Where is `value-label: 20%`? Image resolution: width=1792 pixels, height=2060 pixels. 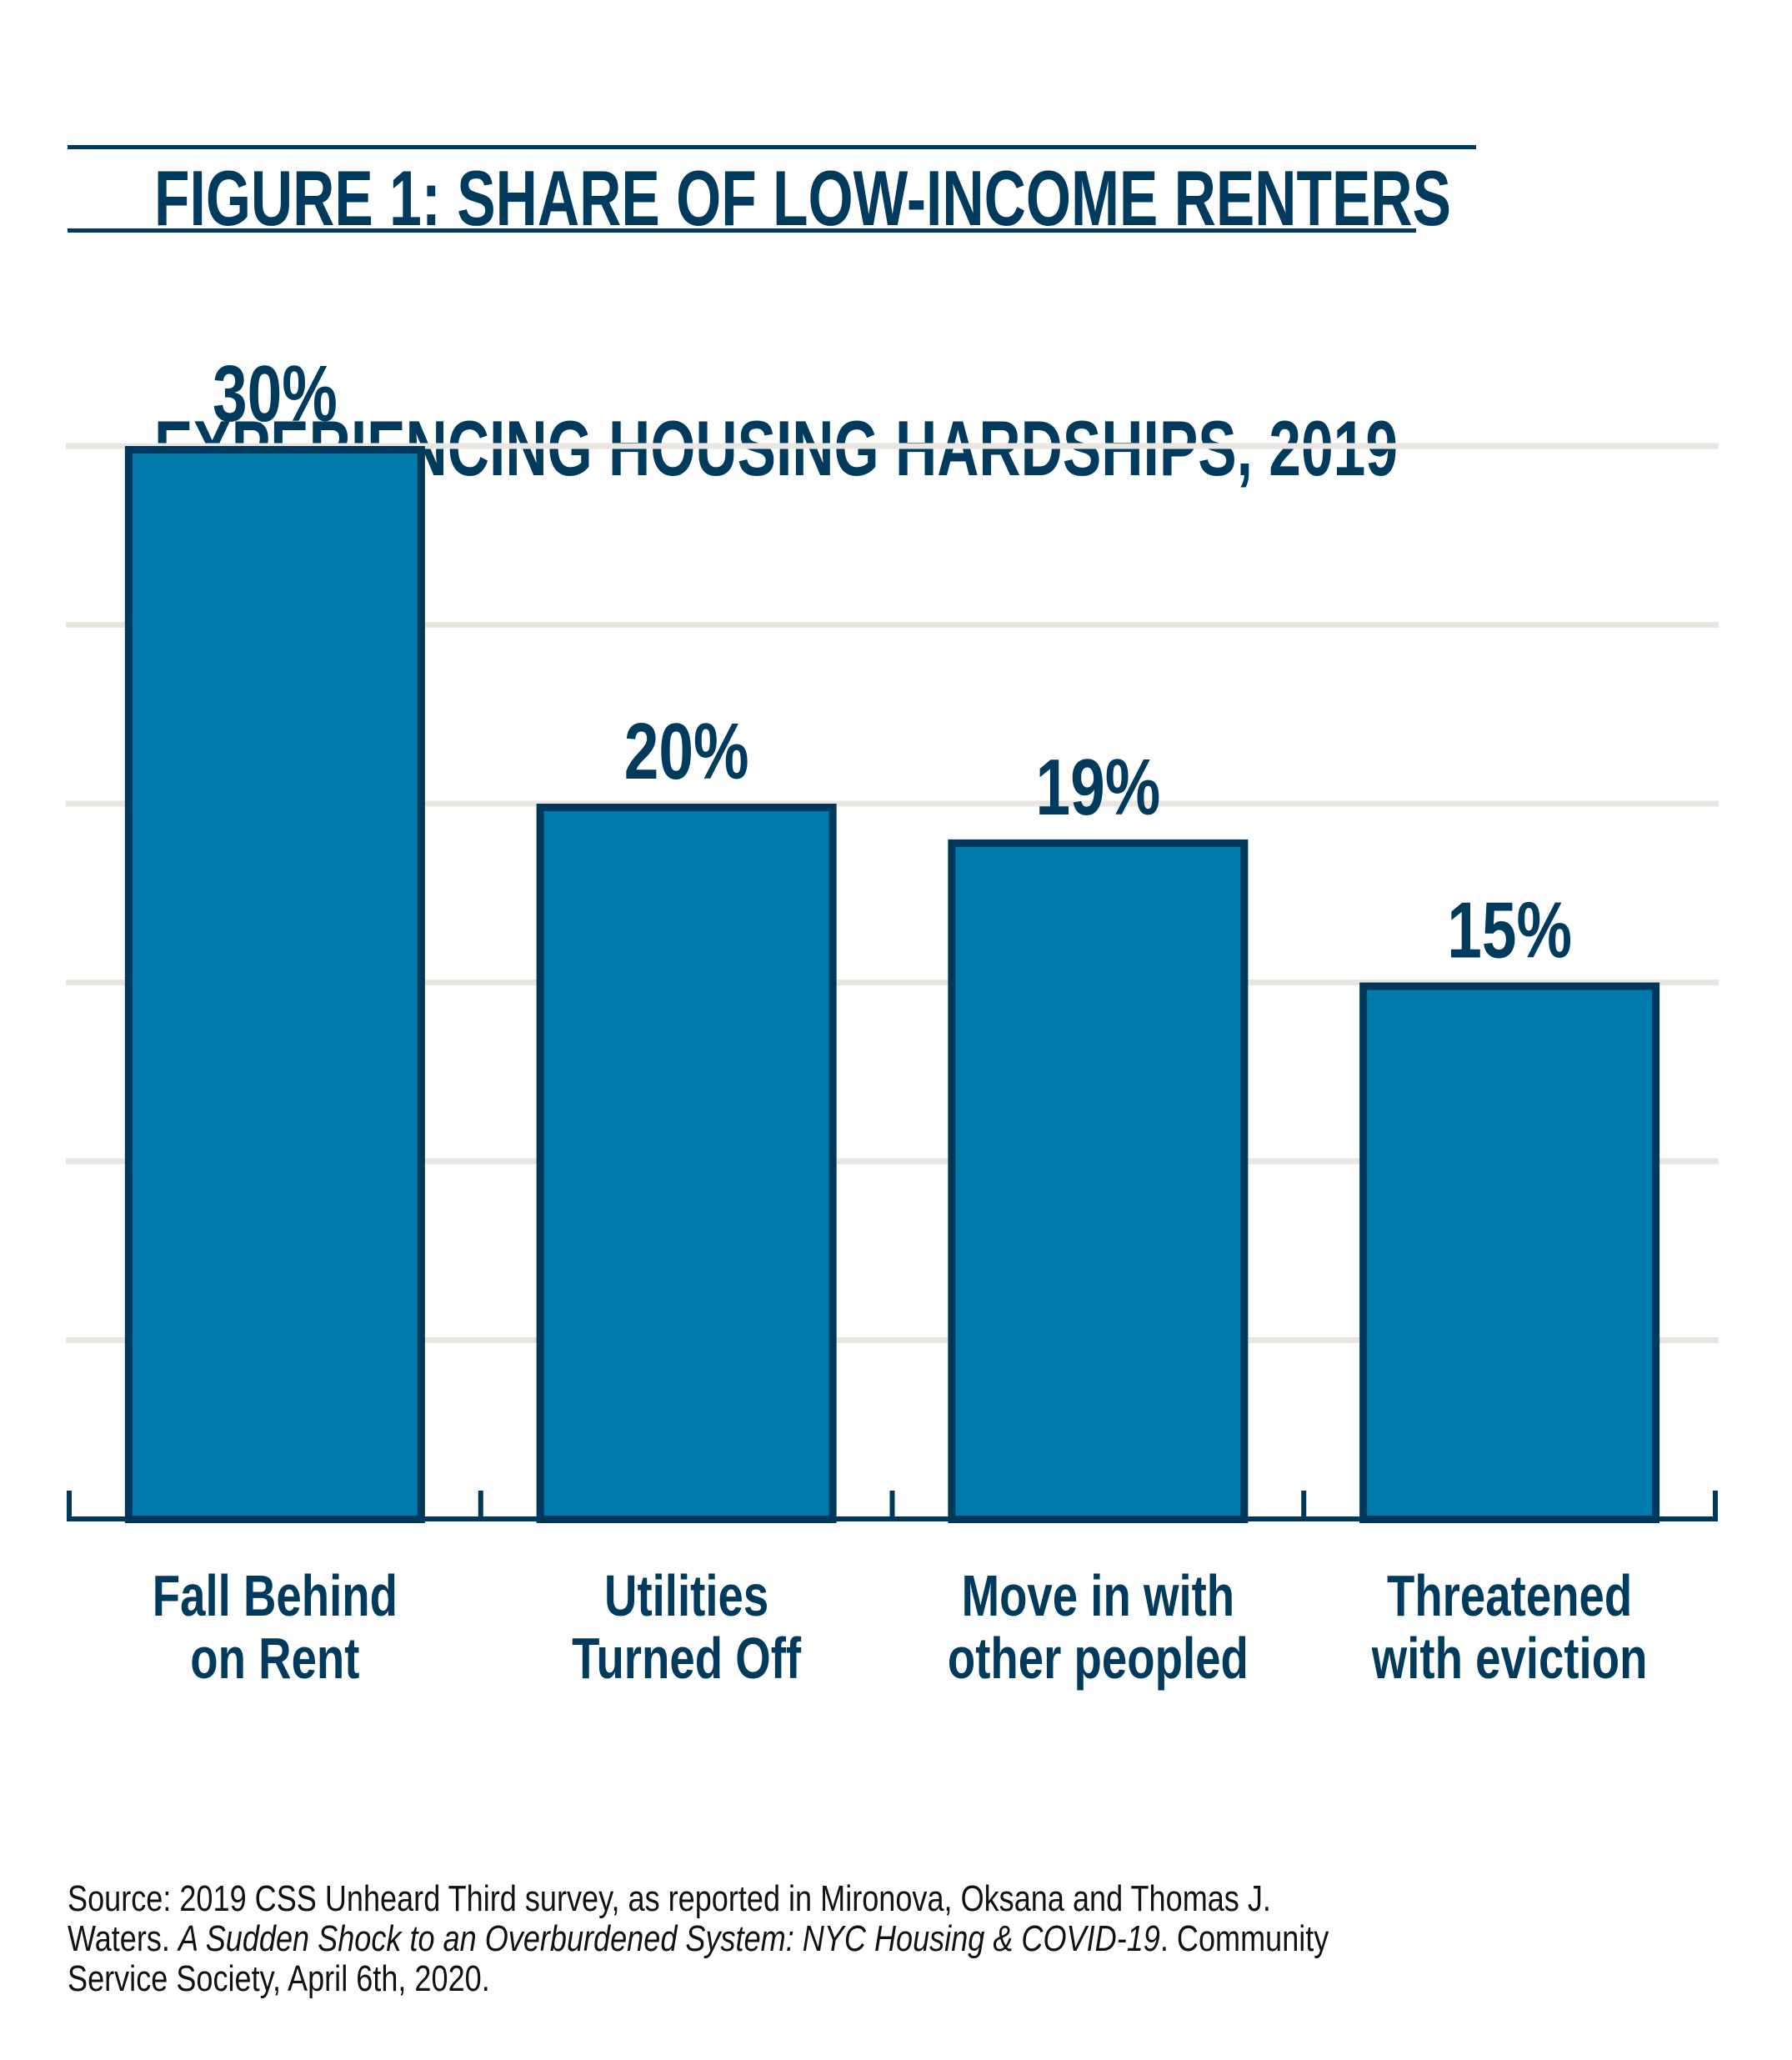
value-label: 20% is located at coordinates (687, 751).